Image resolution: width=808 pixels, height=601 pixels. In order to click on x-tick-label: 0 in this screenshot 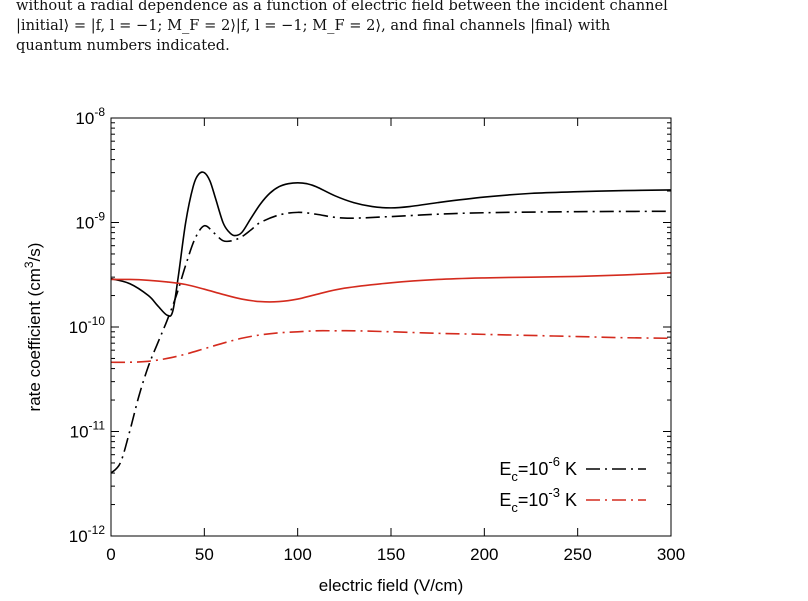, I will do `click(110, 554)`.